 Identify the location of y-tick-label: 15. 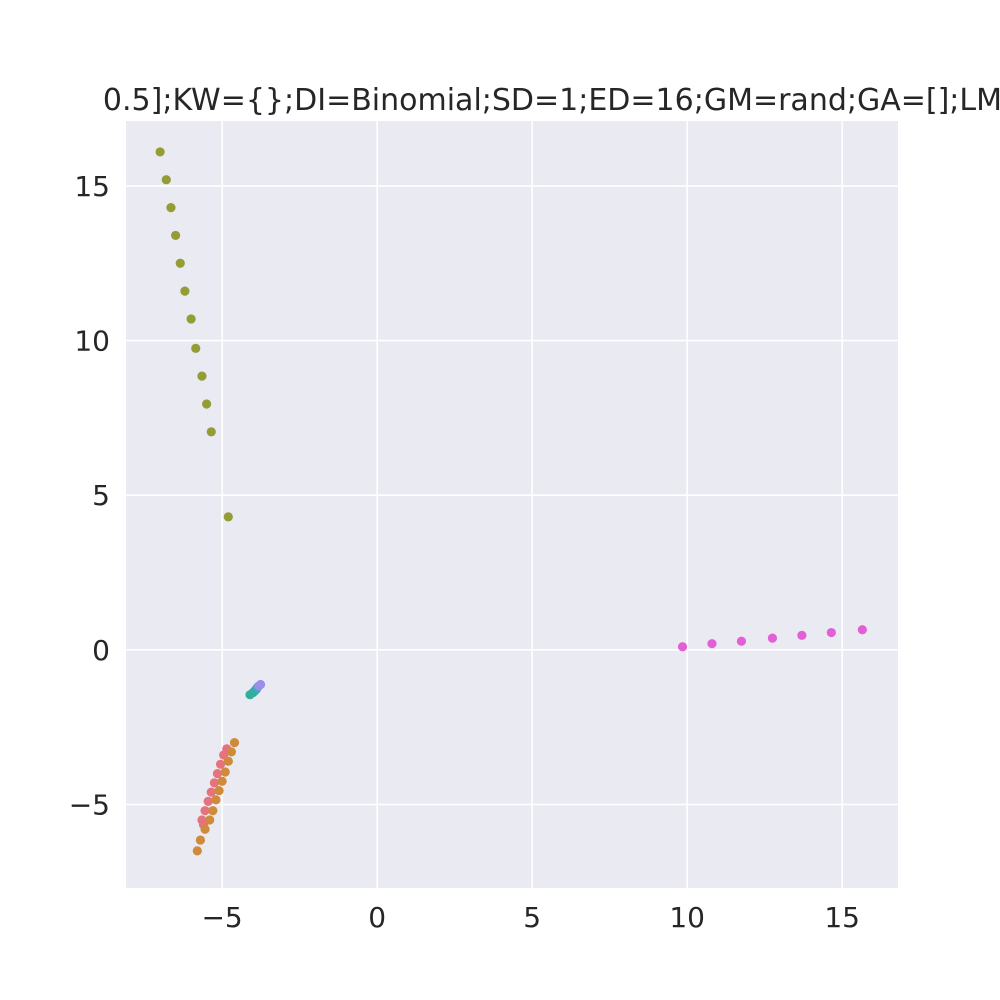
(92, 186).